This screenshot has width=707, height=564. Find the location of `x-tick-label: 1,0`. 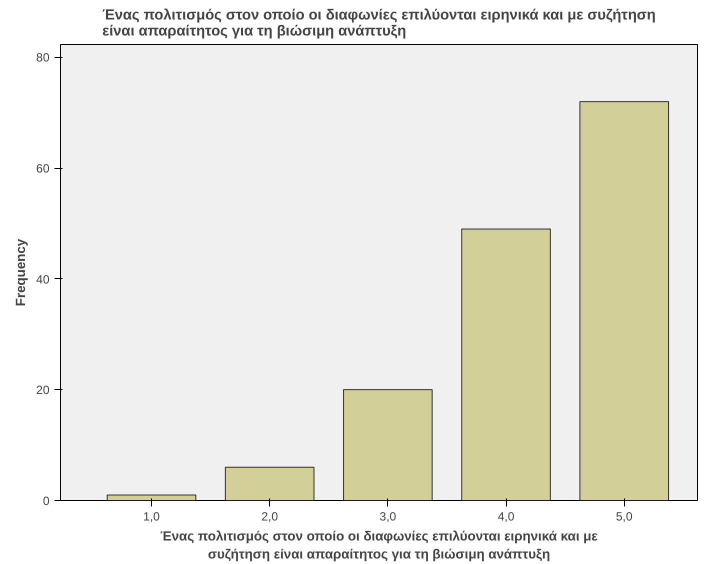

x-tick-label: 1,0 is located at coordinates (151, 517).